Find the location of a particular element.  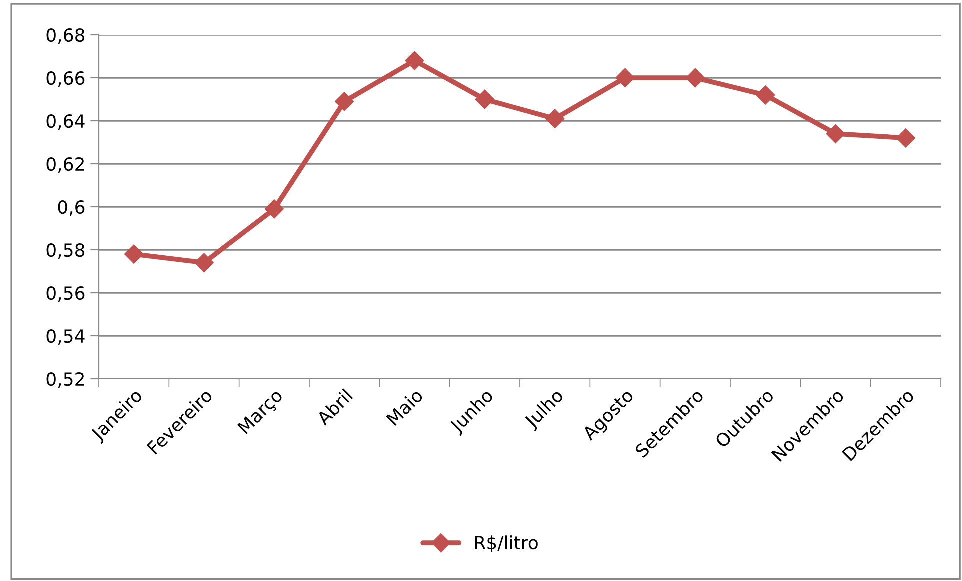

y-tick-label: 0,6 is located at coordinates (71, 208).